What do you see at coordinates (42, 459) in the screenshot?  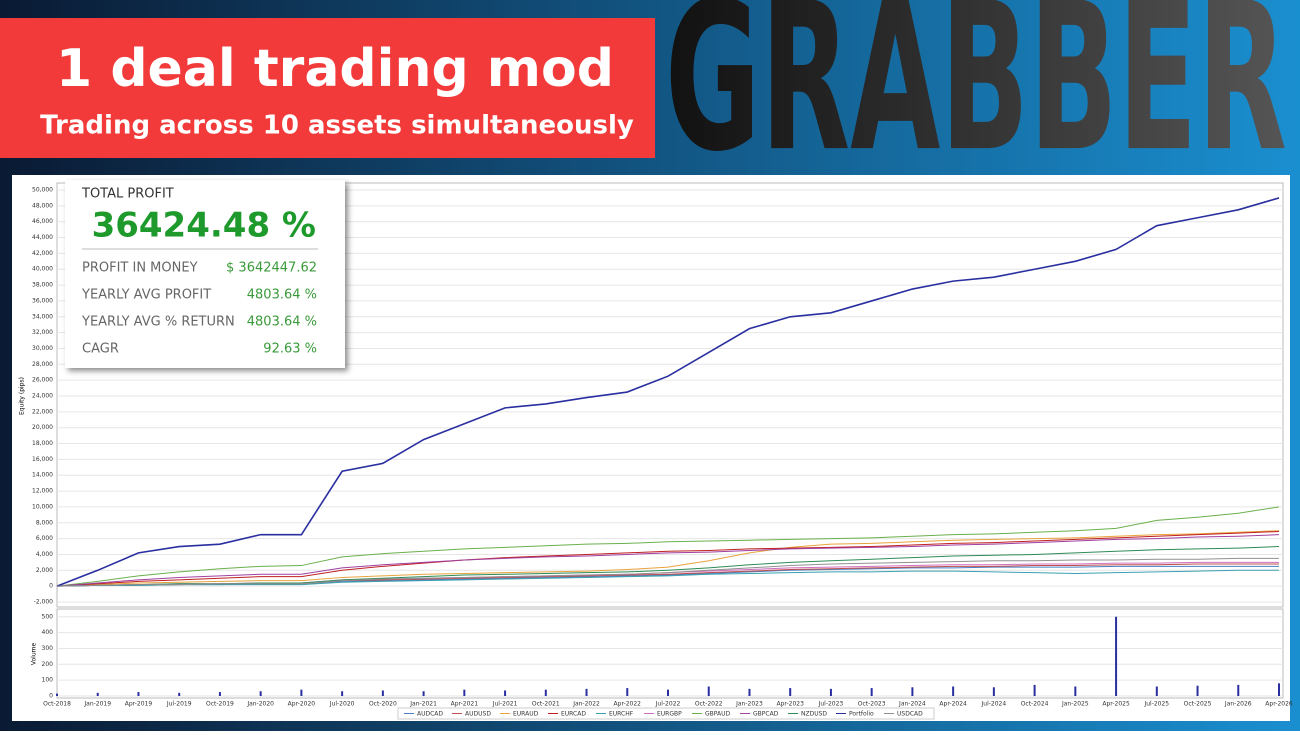 I see `y-tick-label: 16,000` at bounding box center [42, 459].